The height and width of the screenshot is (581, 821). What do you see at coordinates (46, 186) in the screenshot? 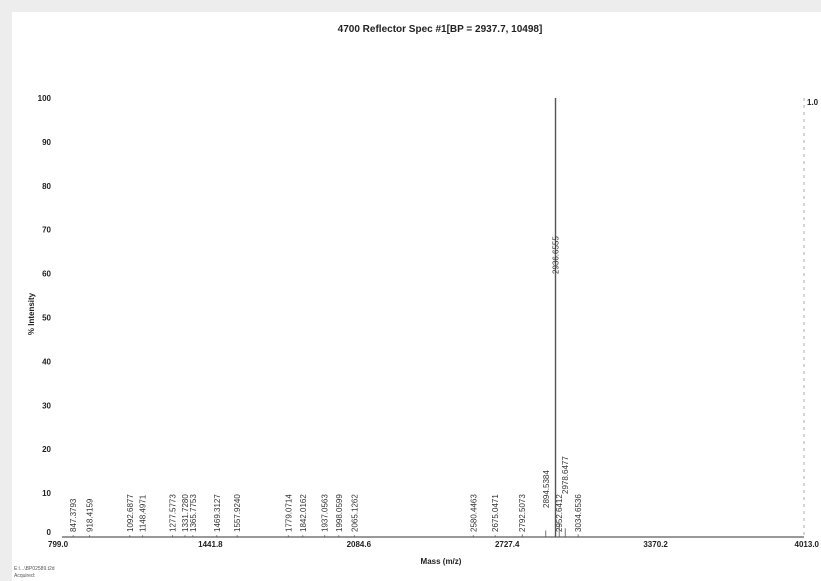
I see `y-tick-label: 80` at bounding box center [46, 186].